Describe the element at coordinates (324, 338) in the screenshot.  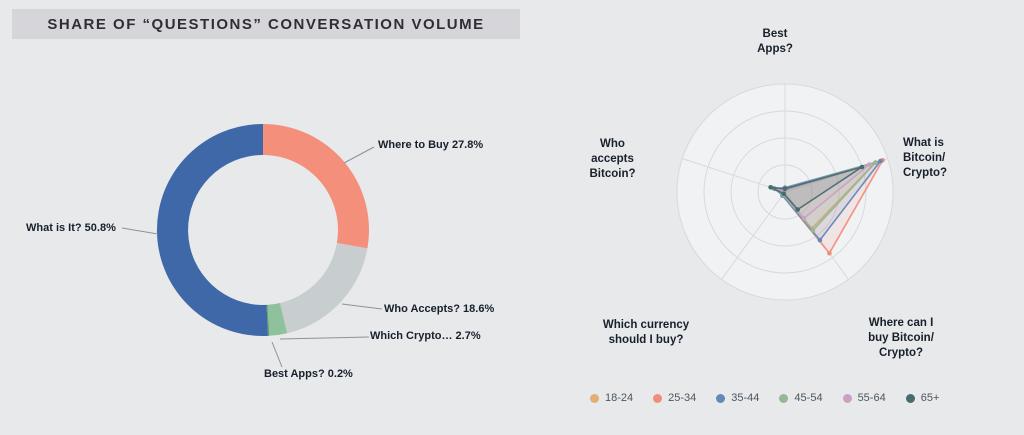
I see `leader-which-crypto` at that location.